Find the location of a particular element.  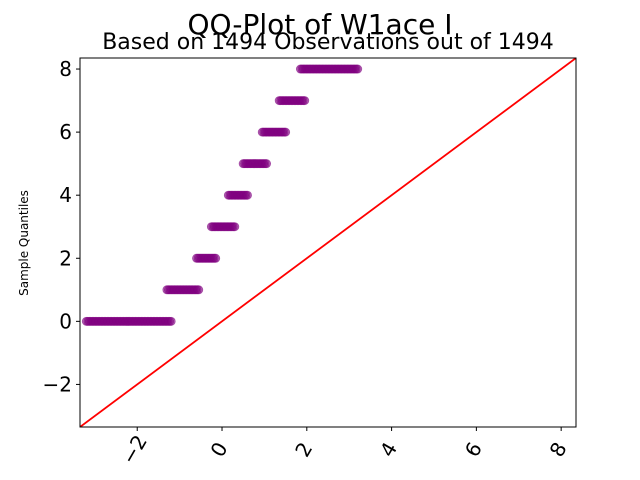

x-tick-label: 8 is located at coordinates (558, 449).